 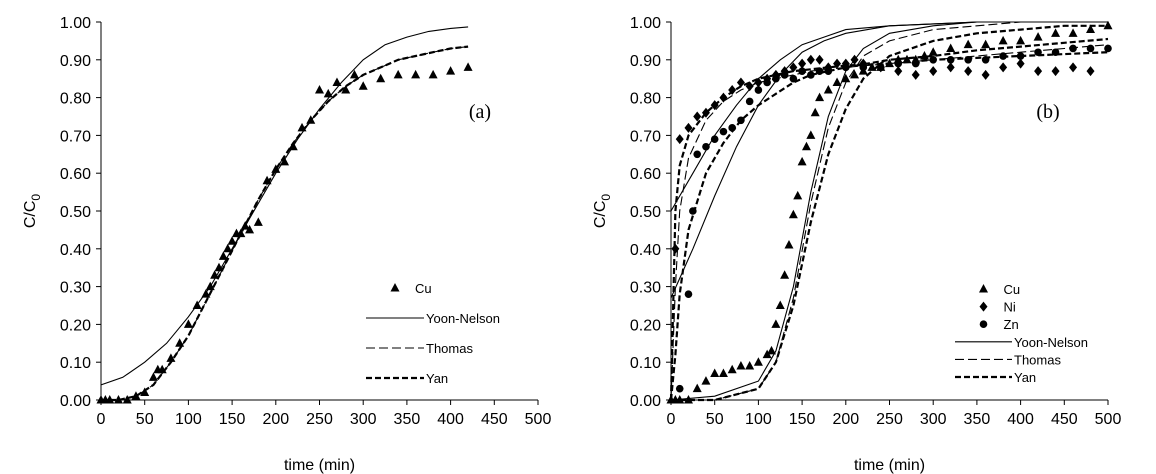 I want to click on legend-label: Thomas, so click(x=449, y=348).